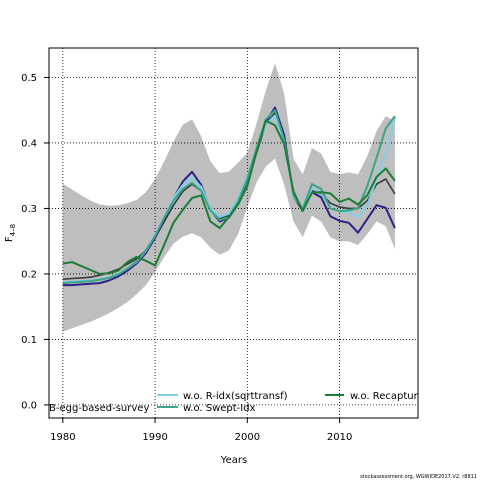 The width and height of the screenshot is (480, 480). I want to click on x-tick-label: 1980, so click(62, 437).